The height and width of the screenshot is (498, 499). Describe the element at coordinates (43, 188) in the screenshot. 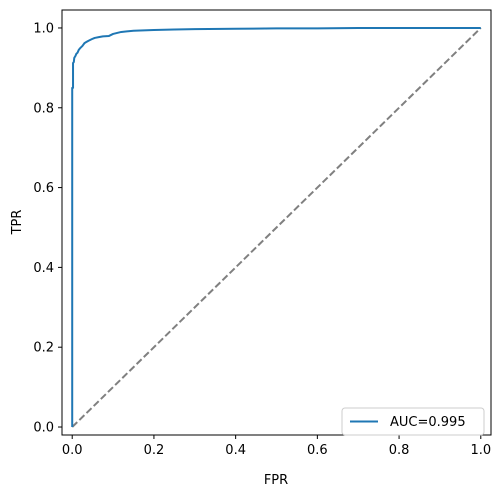

I see `y-tick-label: 0.6` at that location.